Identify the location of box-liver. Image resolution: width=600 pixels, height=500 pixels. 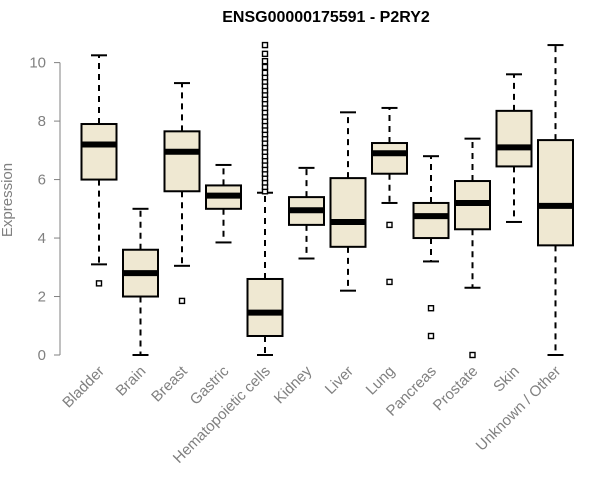
(348, 201).